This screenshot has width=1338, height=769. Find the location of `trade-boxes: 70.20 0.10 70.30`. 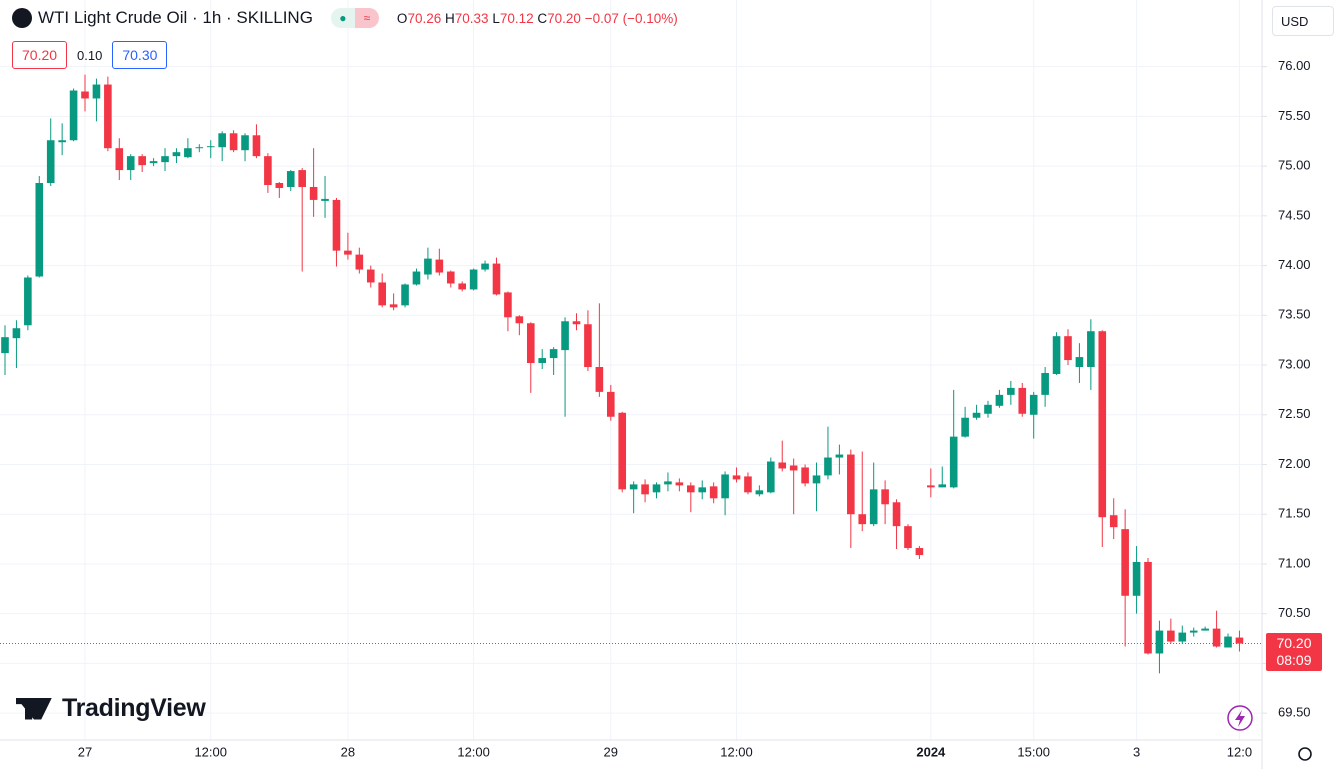

trade-boxes: 70.20 0.10 70.30 is located at coordinates (90, 55).